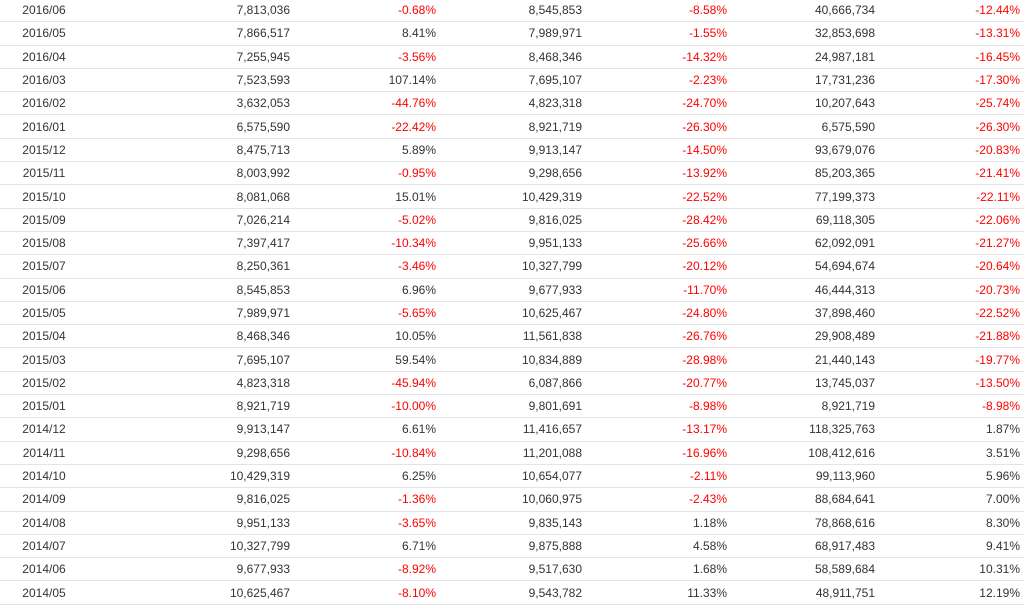 This screenshot has width=1024, height=605. Describe the element at coordinates (365, 243) in the screenshot. I see `monthly-change-cell: -10.34%` at that location.